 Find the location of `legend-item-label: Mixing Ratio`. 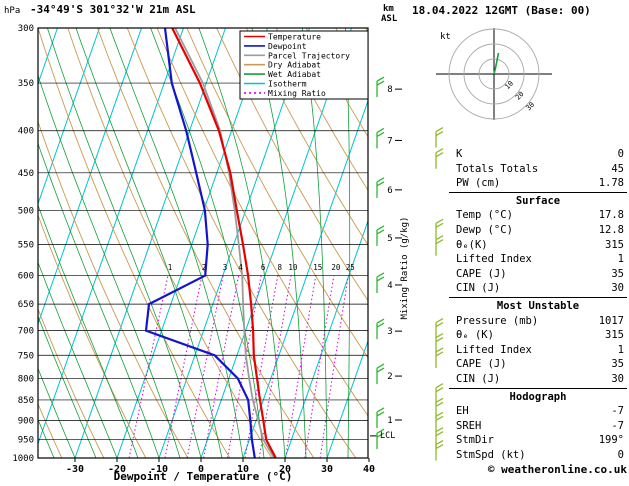

legend-item-label: Mixing Ratio is located at coordinates (297, 93).